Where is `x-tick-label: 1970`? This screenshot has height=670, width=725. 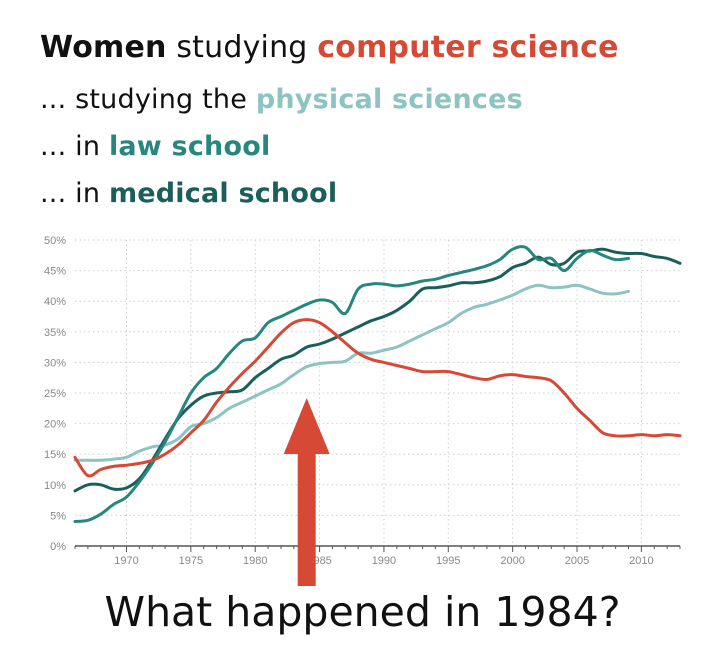
x-tick-label: 1970 is located at coordinates (126, 561).